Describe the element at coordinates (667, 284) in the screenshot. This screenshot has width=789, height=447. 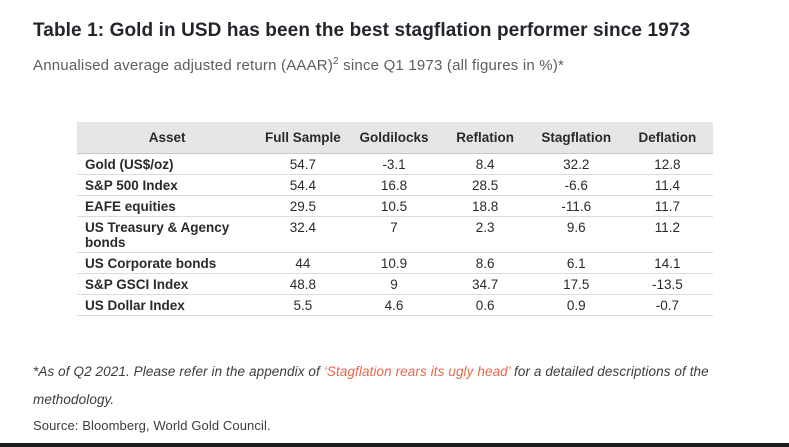
I see `value-cell: -13.5` at that location.